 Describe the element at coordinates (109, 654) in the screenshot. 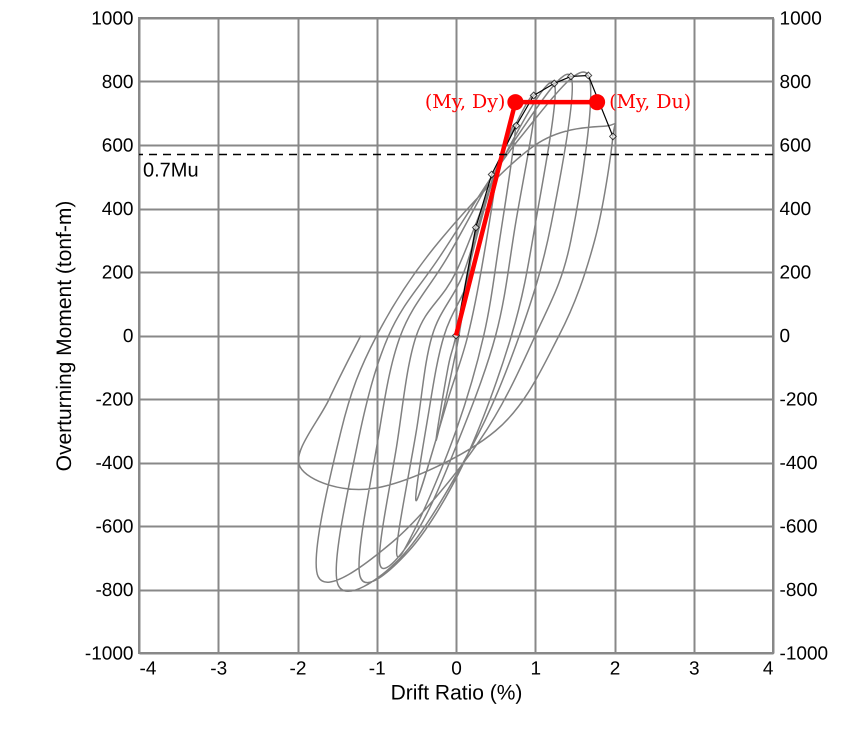

I see `y-tick-label: -1000` at that location.